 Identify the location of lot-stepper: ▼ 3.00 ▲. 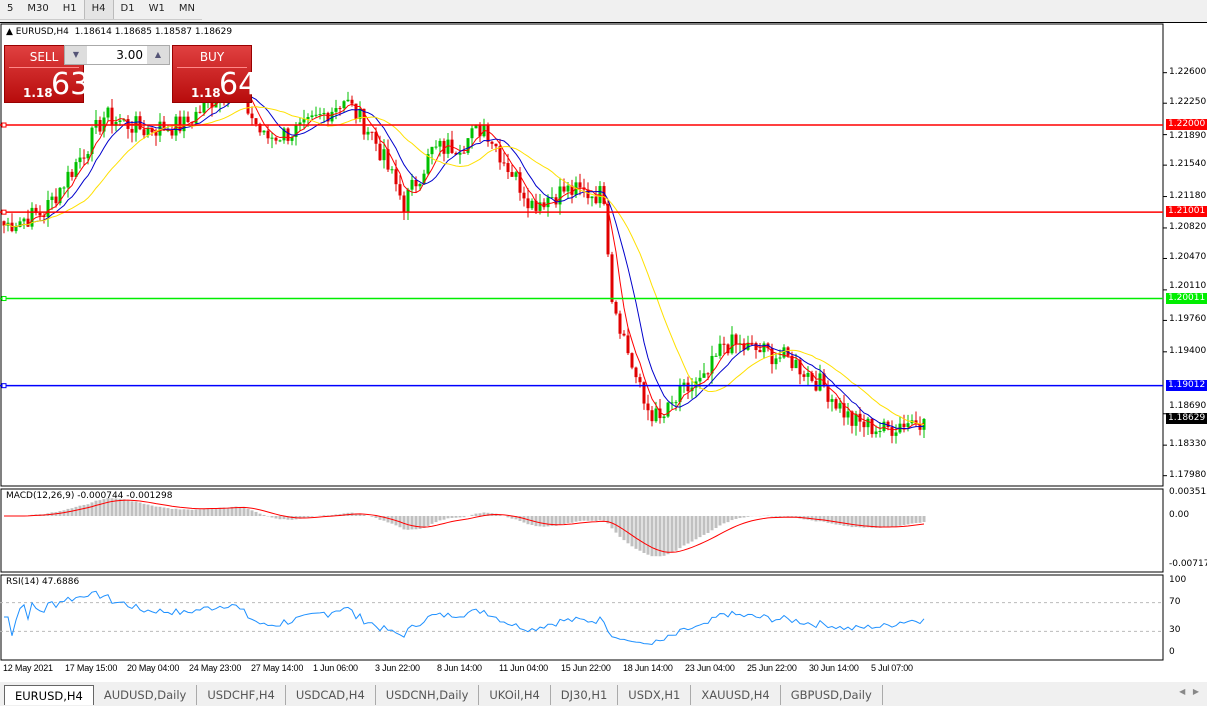
(117, 55).